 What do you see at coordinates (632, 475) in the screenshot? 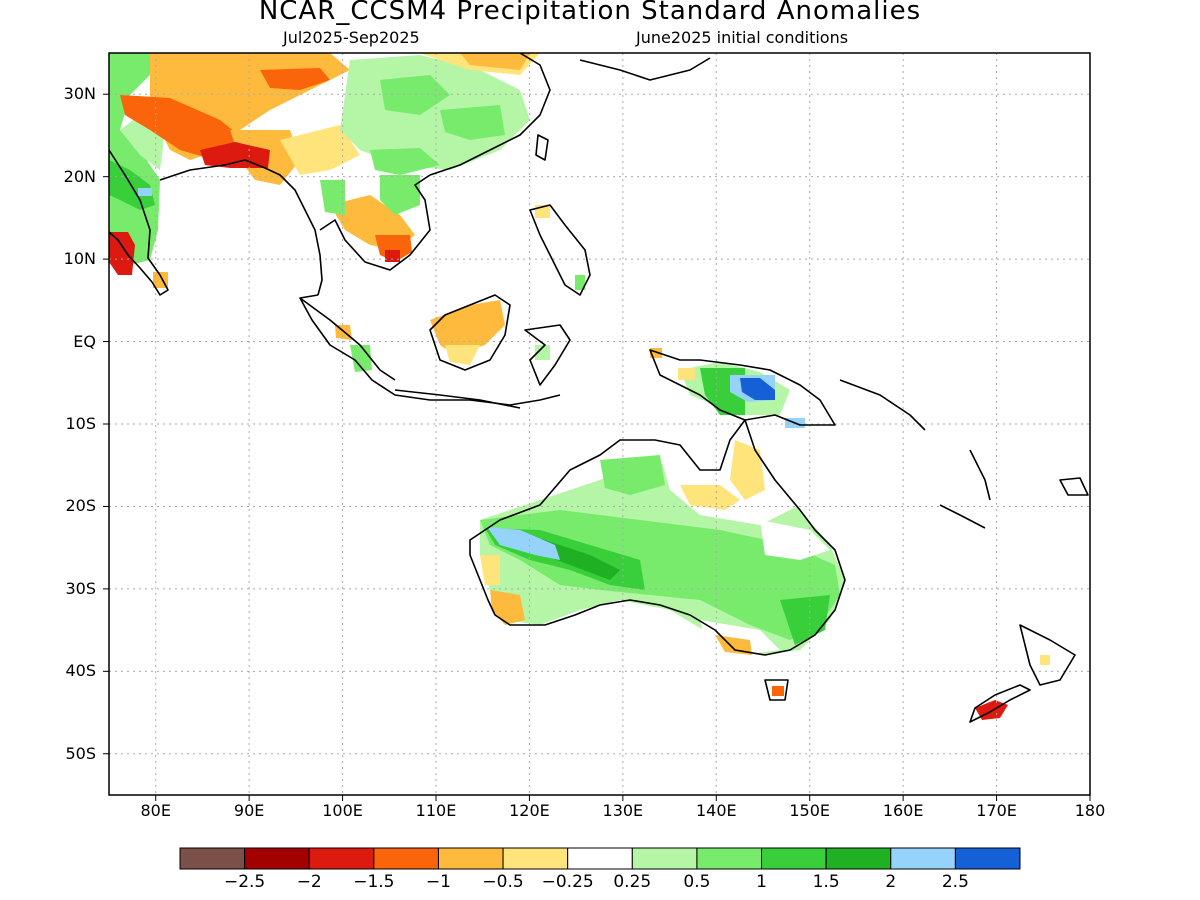
I see `shade-aus-nw-green` at bounding box center [632, 475].